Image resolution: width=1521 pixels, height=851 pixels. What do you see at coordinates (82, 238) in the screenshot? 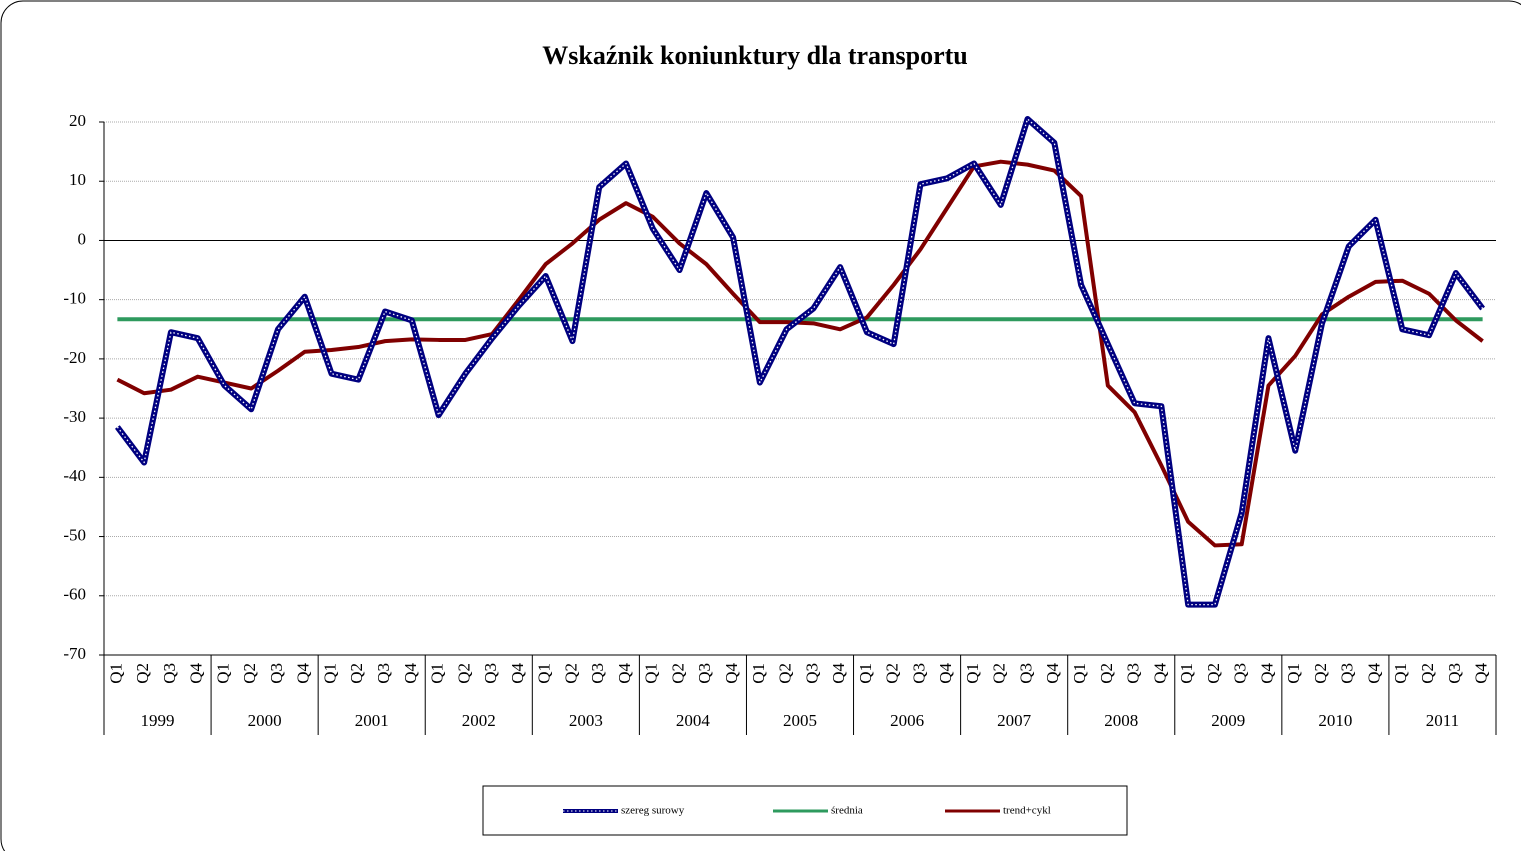
I see `y-tick-label: 0` at bounding box center [82, 238].